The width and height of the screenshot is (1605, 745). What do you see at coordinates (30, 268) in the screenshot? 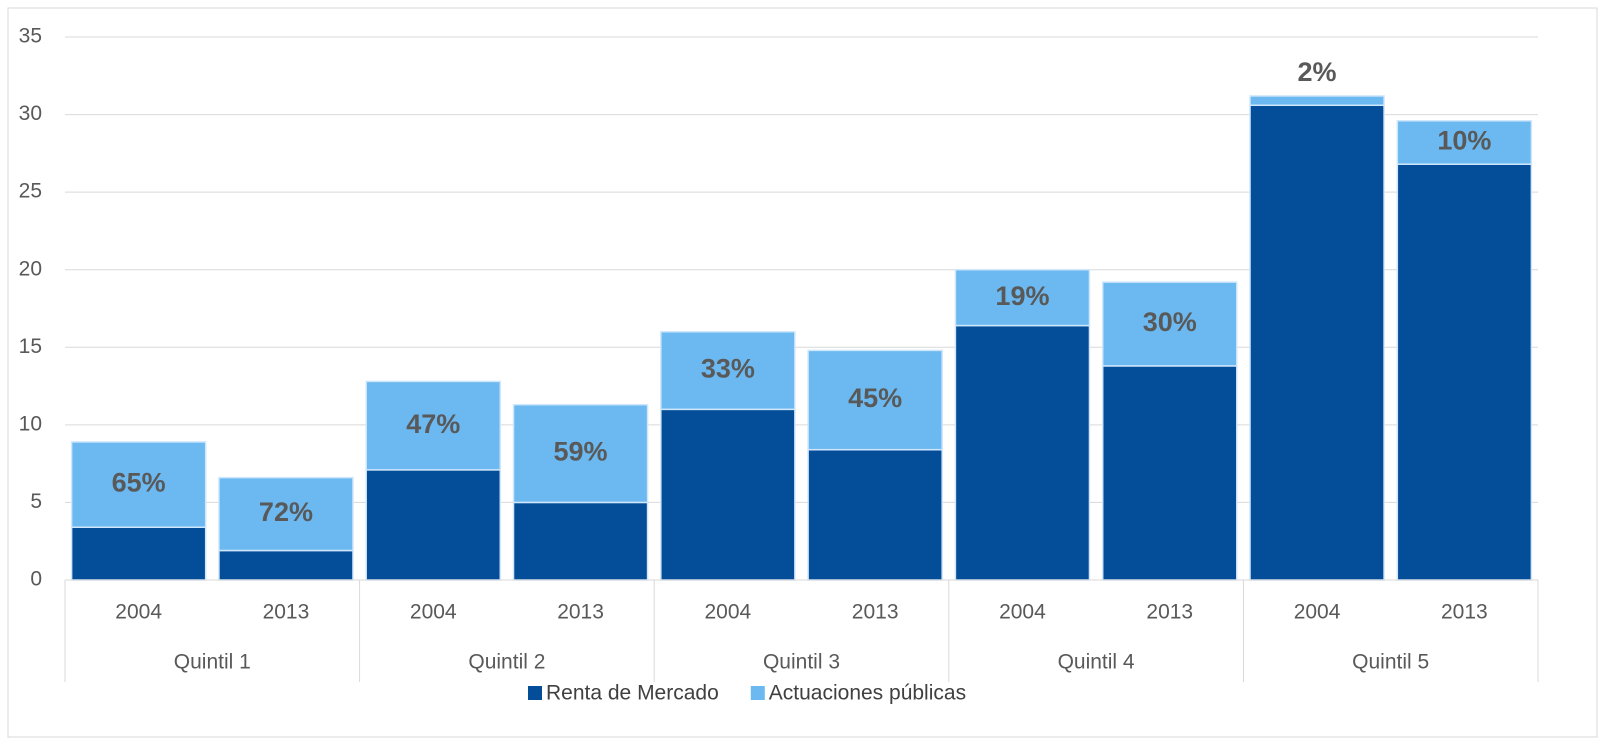
I see `y-tick-label: 20` at bounding box center [30, 268].